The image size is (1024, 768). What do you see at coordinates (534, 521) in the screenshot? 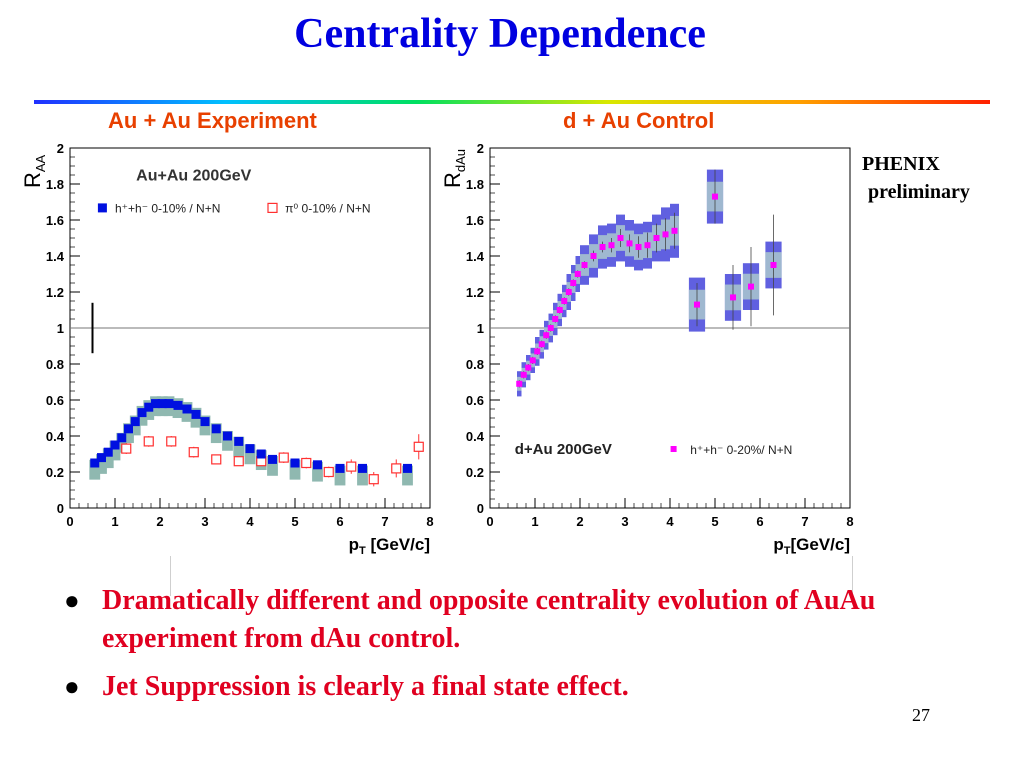
I see `x-tick-label: 1` at bounding box center [534, 521].